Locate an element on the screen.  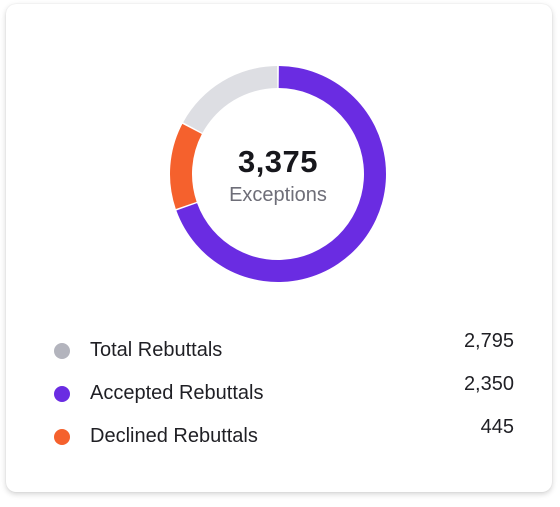
legend-value: 445 is located at coordinates (497, 427).